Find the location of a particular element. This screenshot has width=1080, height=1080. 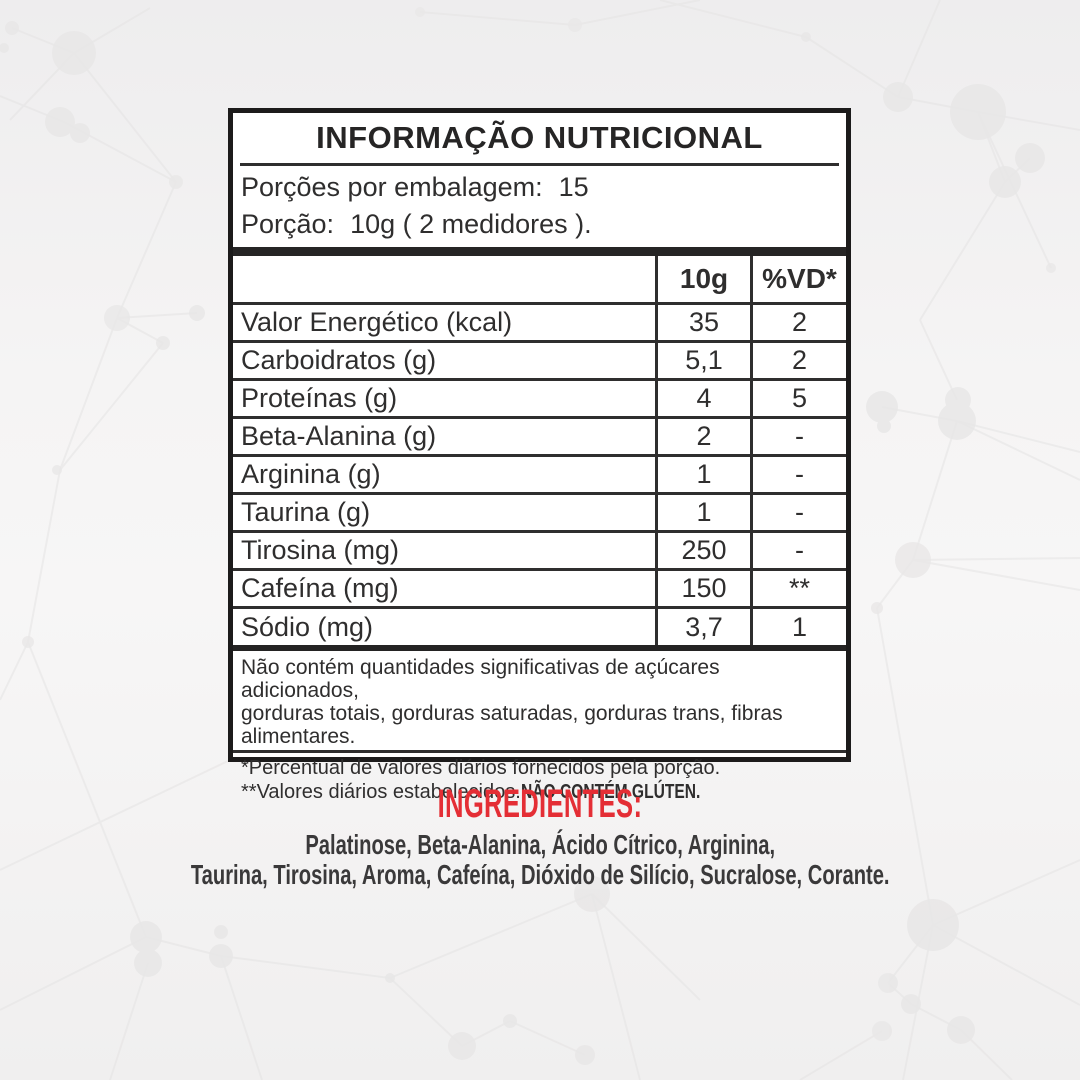

table-row: Proteínas (g) 4 5 is located at coordinates (539, 400).